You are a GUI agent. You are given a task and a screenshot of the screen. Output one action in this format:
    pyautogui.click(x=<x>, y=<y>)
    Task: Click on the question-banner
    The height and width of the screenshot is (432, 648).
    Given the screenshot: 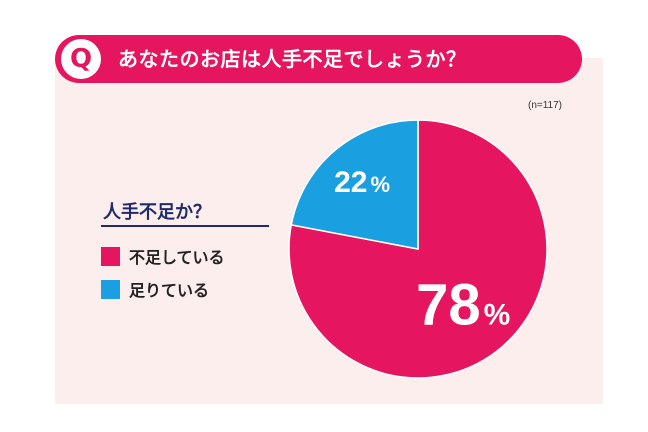 What is the action you would take?
    pyautogui.click(x=318, y=59)
    